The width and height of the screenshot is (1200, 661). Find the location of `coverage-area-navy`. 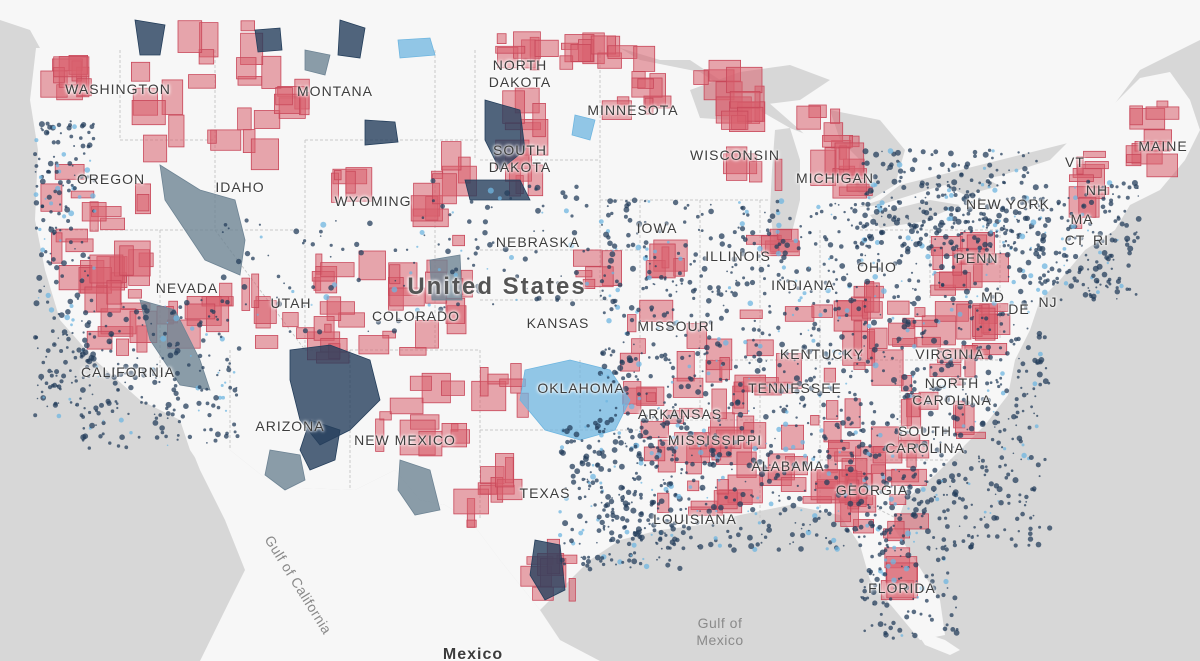

coverage-area-navy is located at coordinates (351, 39).